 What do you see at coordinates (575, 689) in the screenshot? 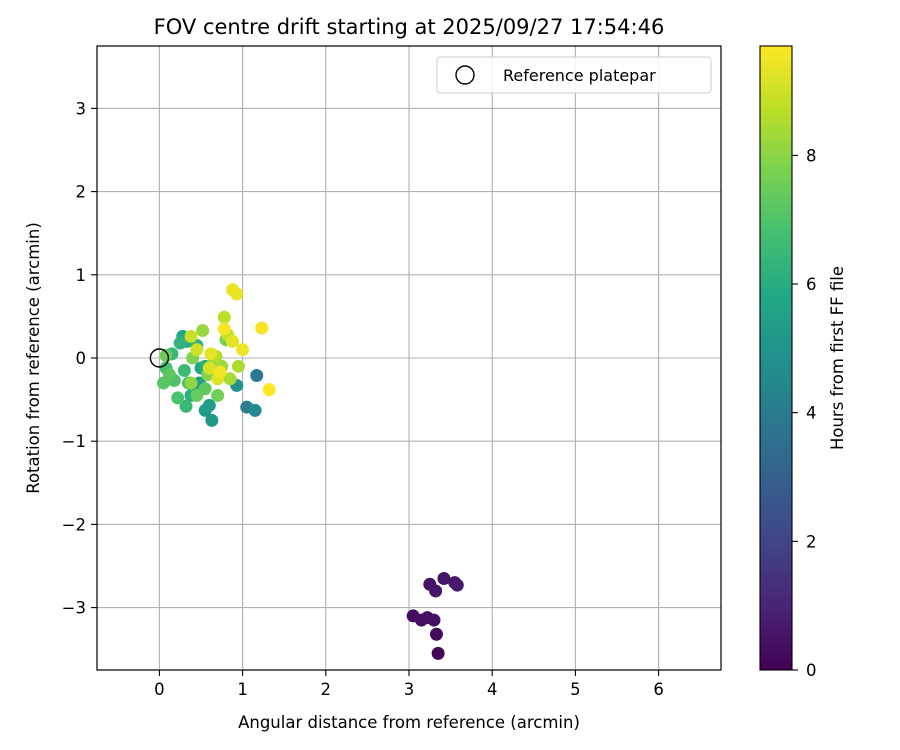
I see `x-tick-label: 5` at bounding box center [575, 689].